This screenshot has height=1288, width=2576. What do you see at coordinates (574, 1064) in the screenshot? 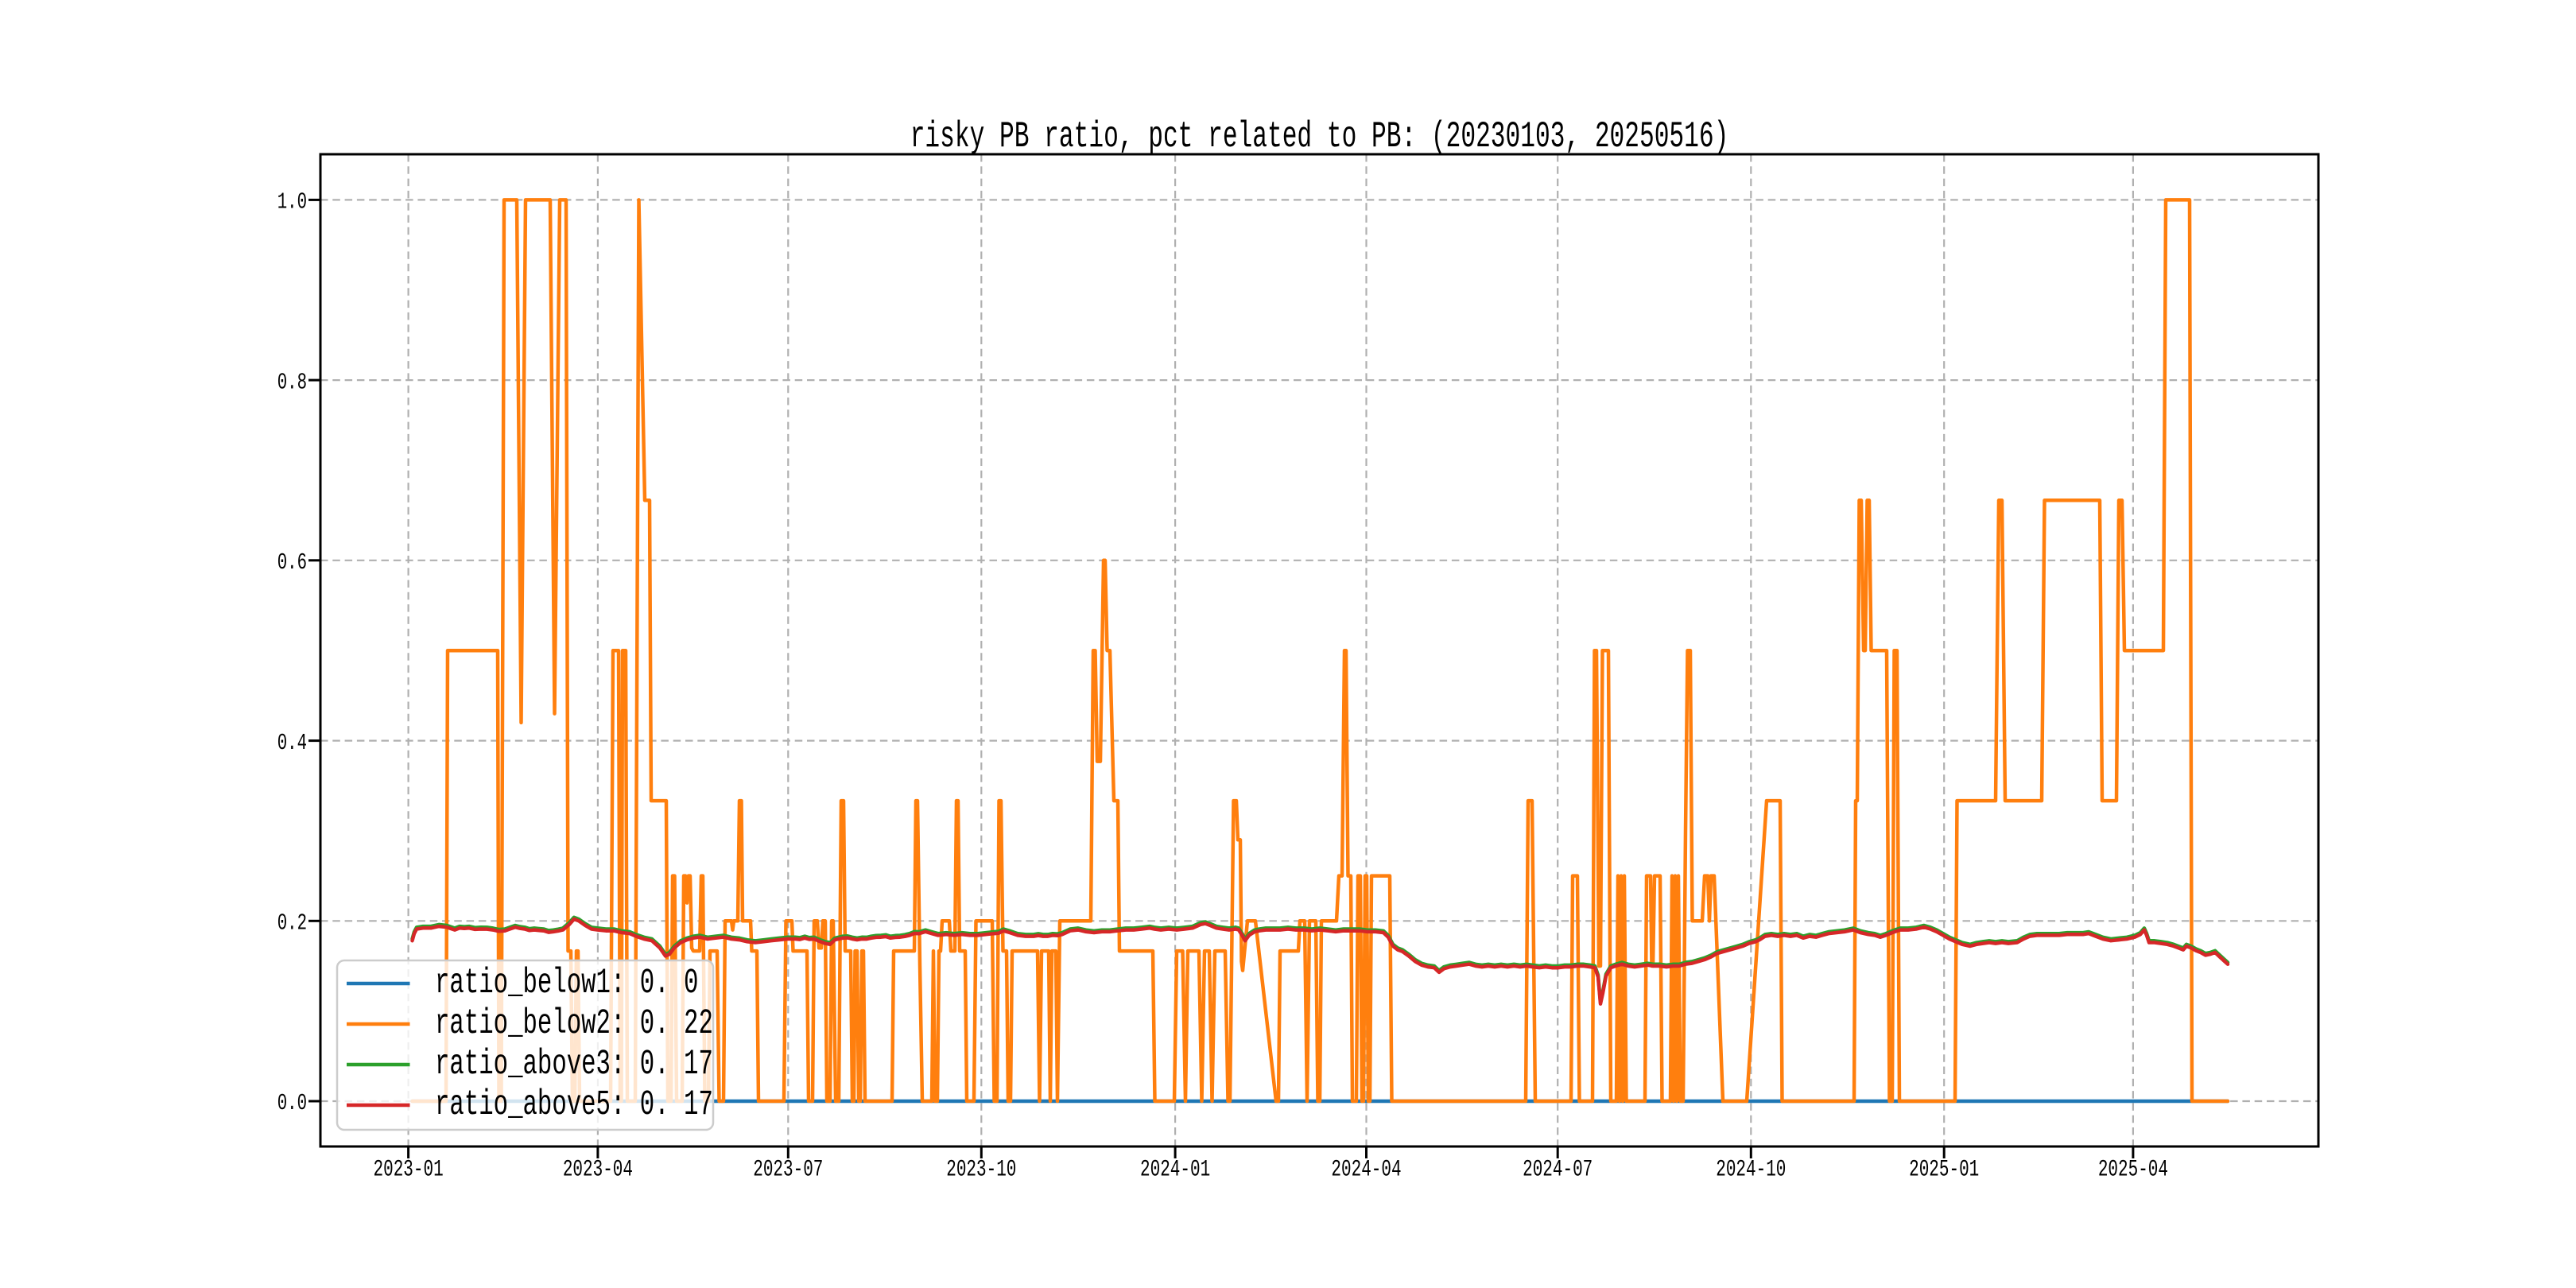
I see `svg-text: ratio_above3: 0. 17` at bounding box center [574, 1064].